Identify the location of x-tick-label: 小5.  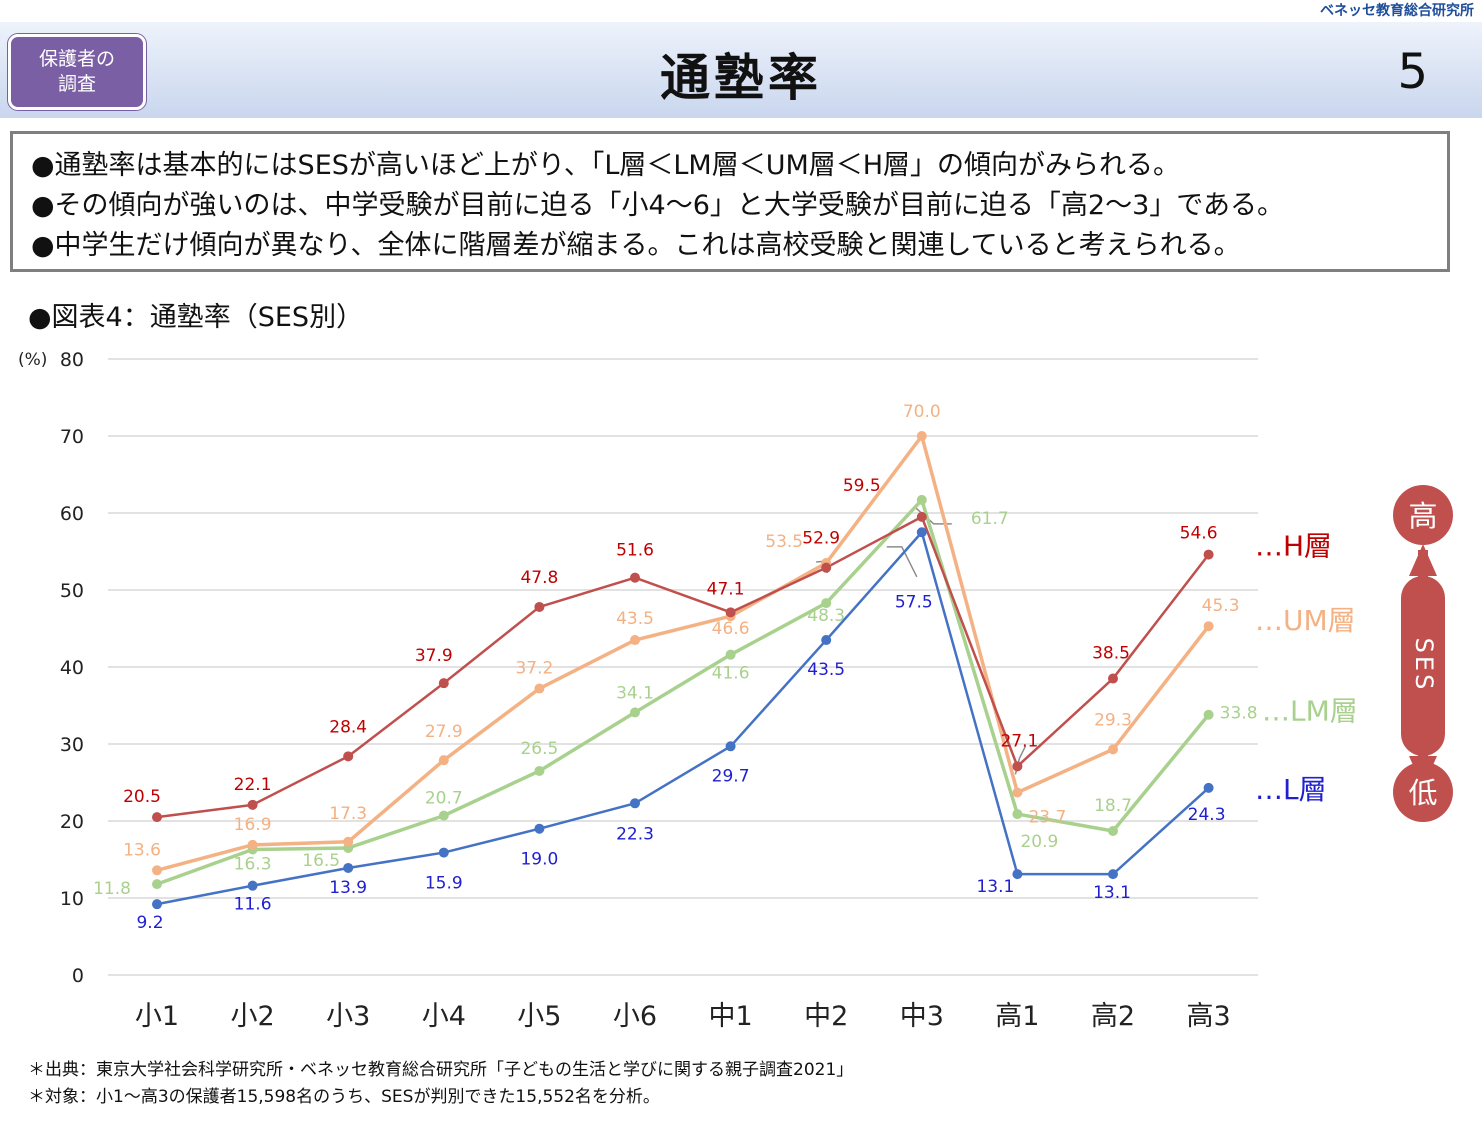
(539, 1016).